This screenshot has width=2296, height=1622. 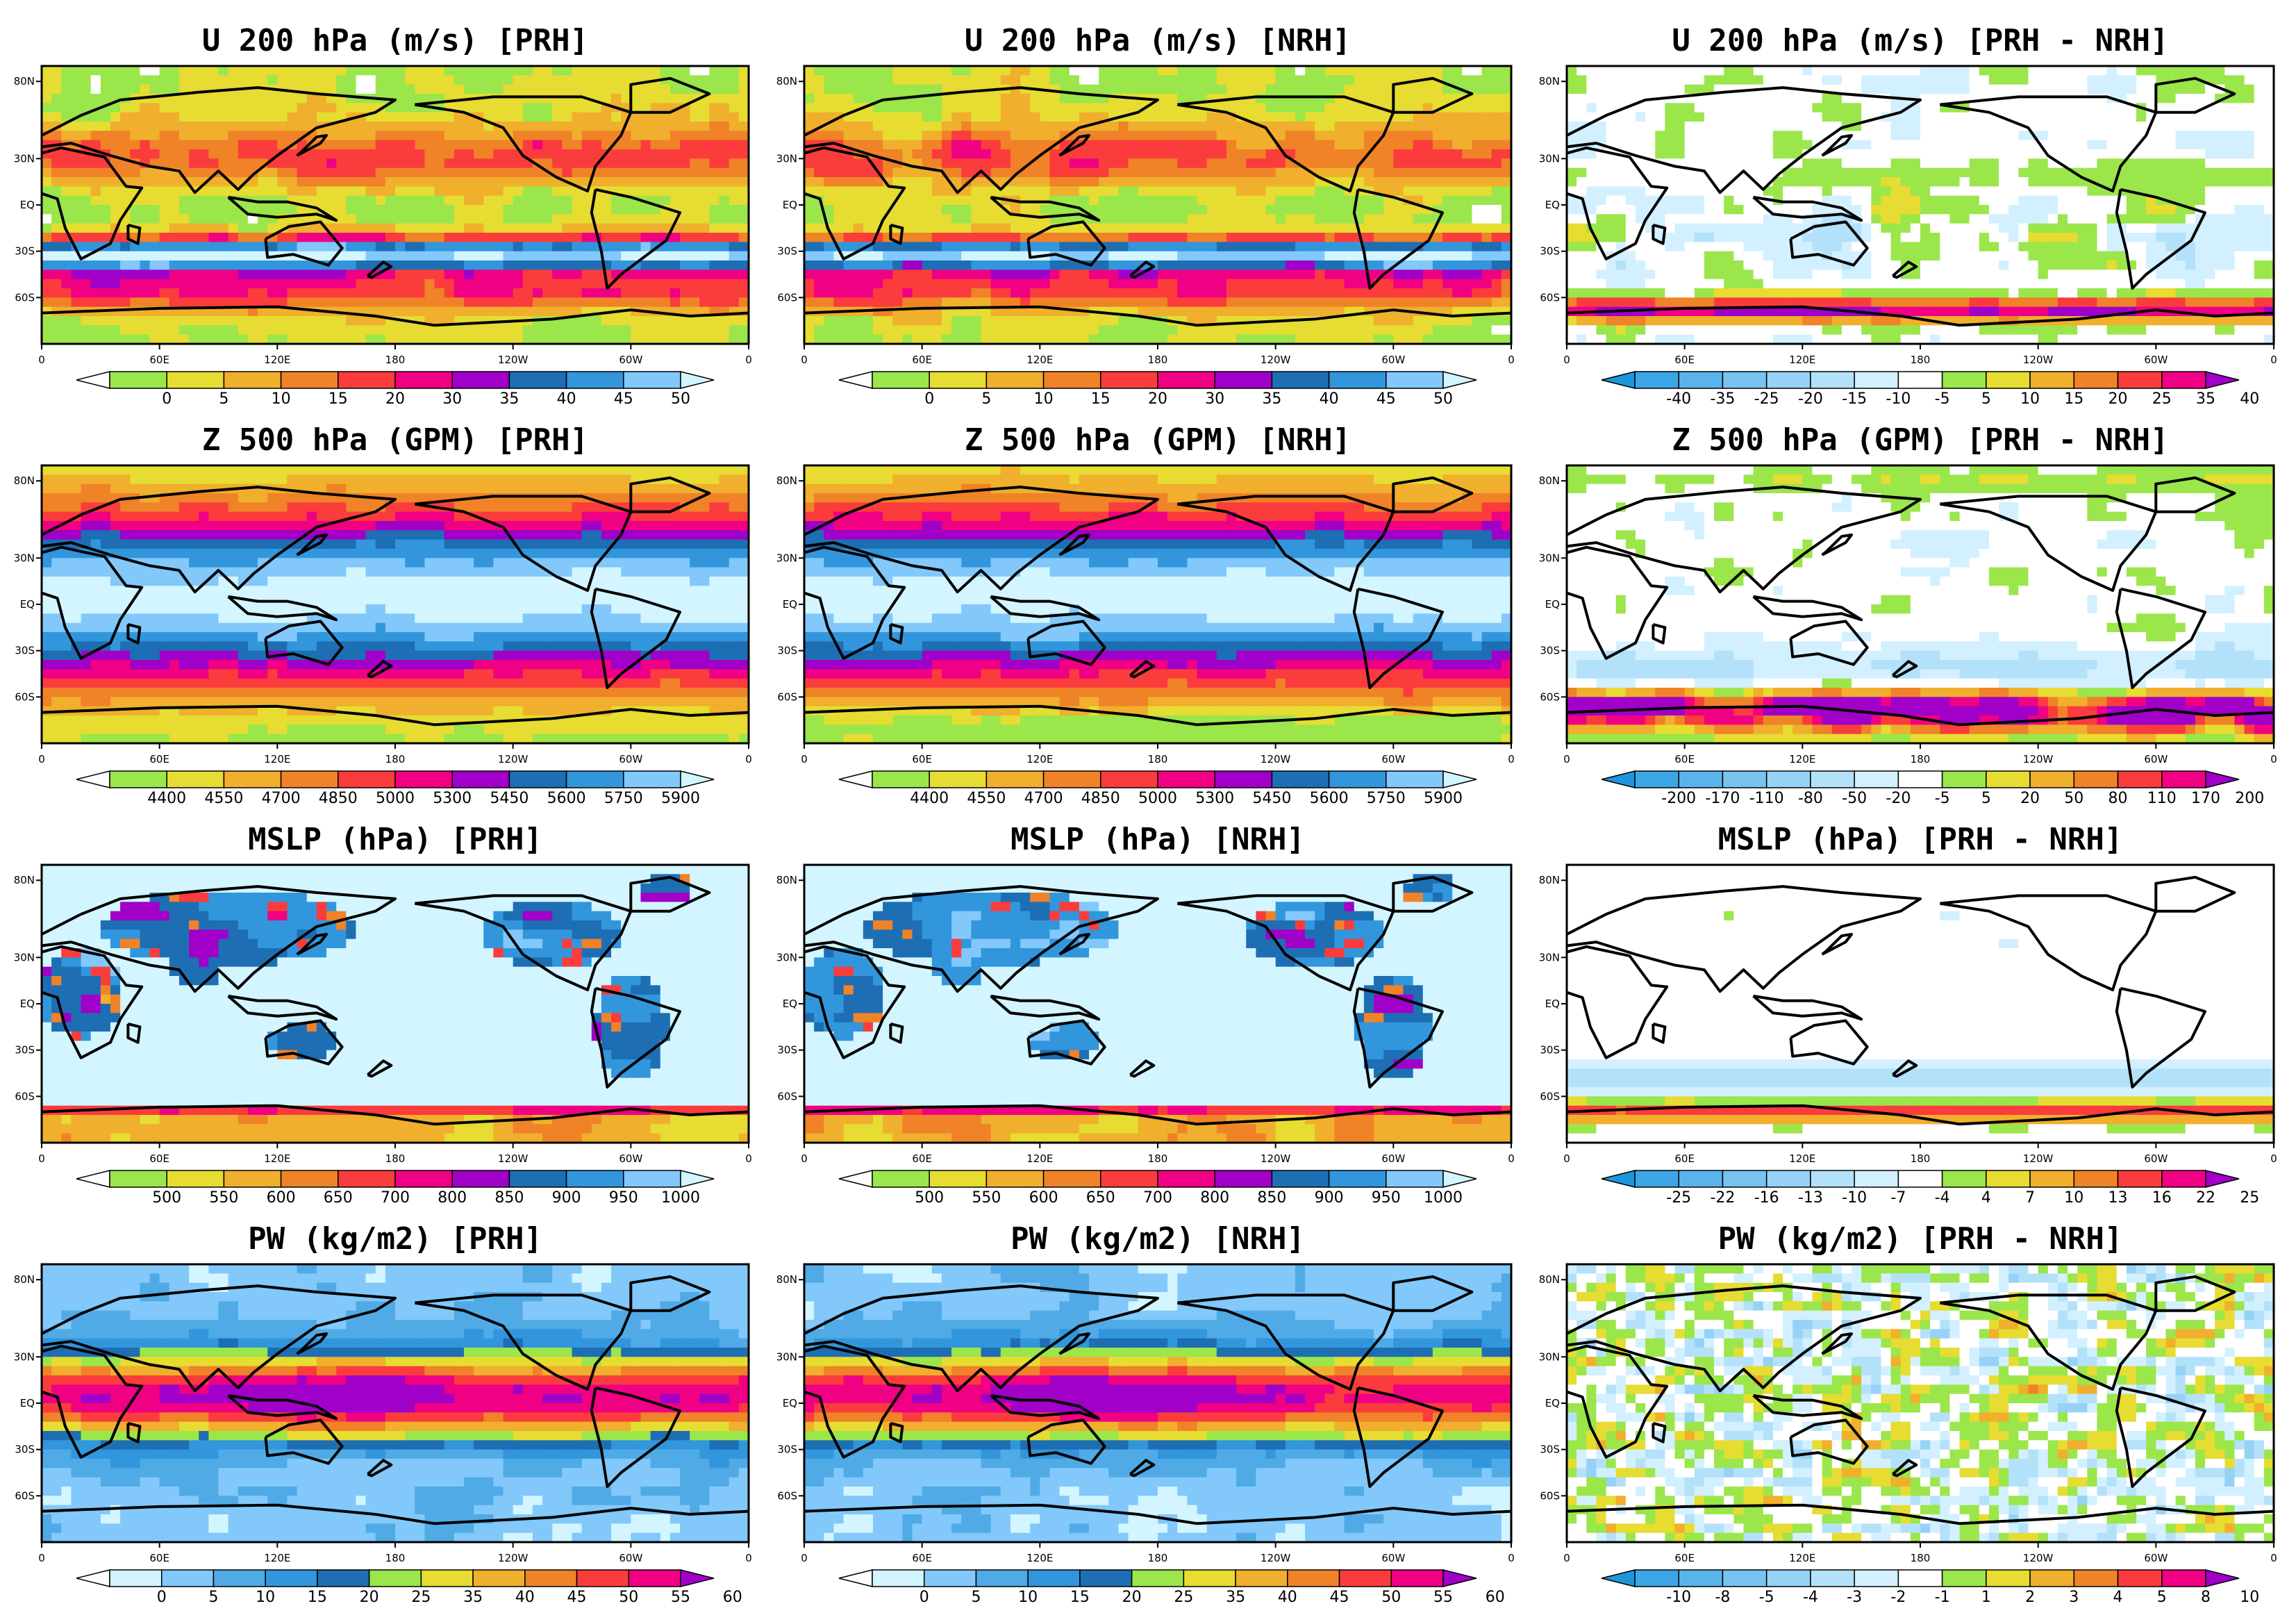 What do you see at coordinates (224, 399) in the screenshot?
I see `colorbar-label: 5` at bounding box center [224, 399].